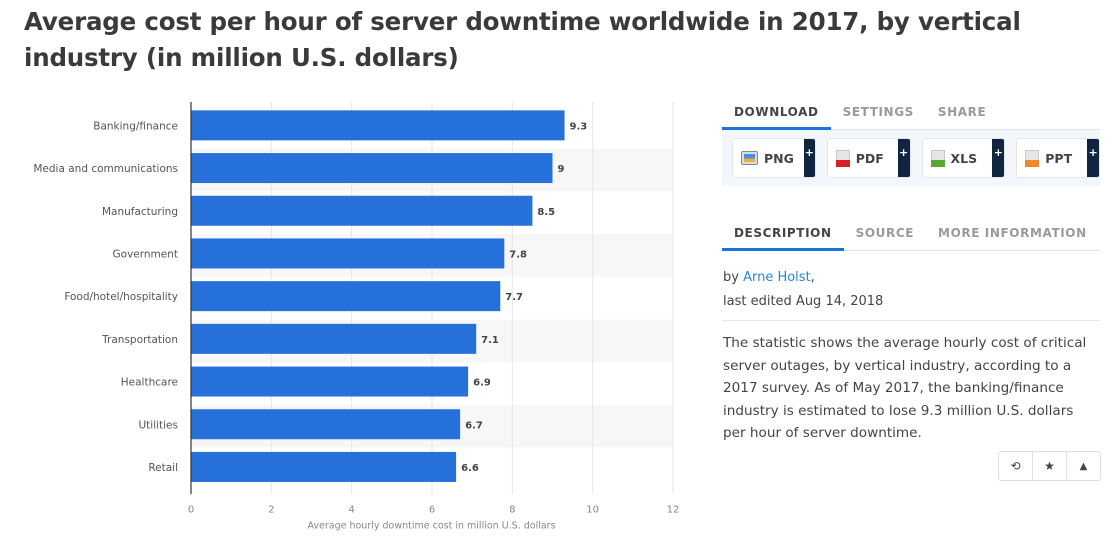 This screenshot has width=1114, height=539. Describe the element at coordinates (149, 383) in the screenshot. I see `category-label: Healthcare` at that location.